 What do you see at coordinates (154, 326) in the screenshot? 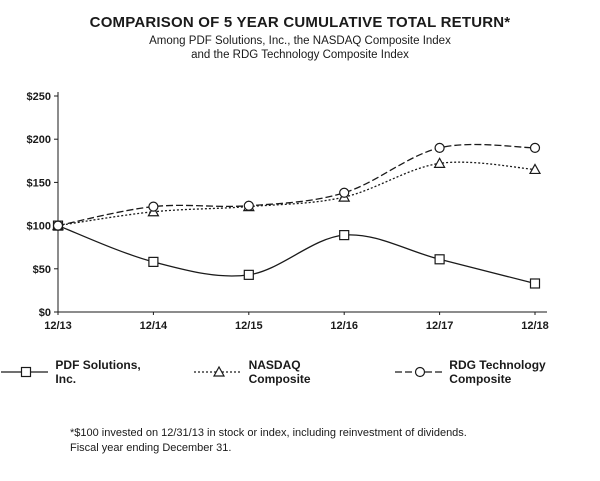
I see `x-tick-label: 12/14` at bounding box center [154, 326].